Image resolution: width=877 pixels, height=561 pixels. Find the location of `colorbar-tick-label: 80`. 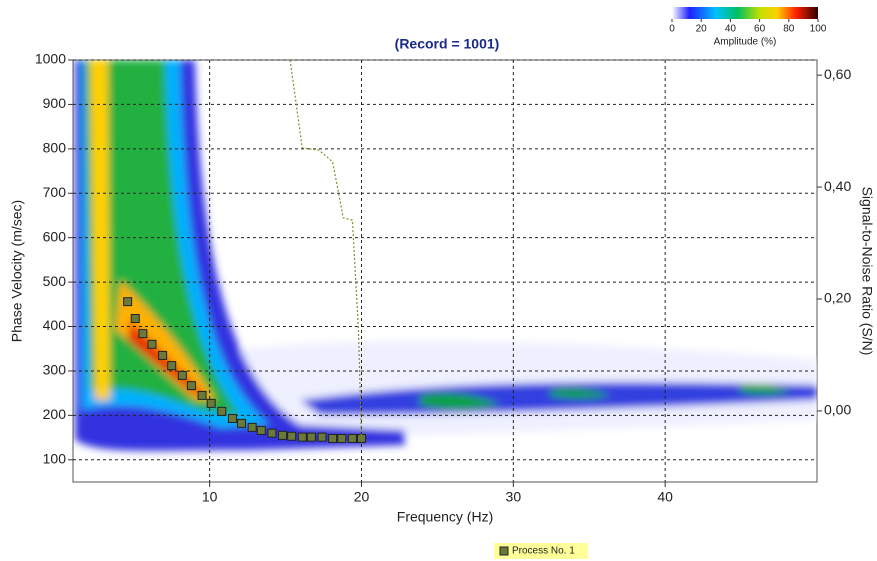

colorbar-tick-label: 80 is located at coordinates (789, 29).